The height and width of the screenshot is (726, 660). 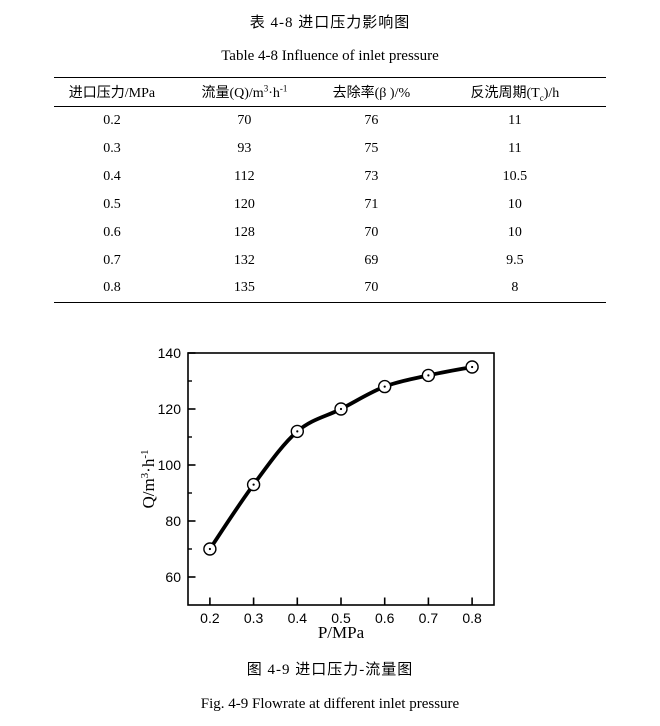 What do you see at coordinates (170, 353) in the screenshot?
I see `y-tick-label: 140` at bounding box center [170, 353].